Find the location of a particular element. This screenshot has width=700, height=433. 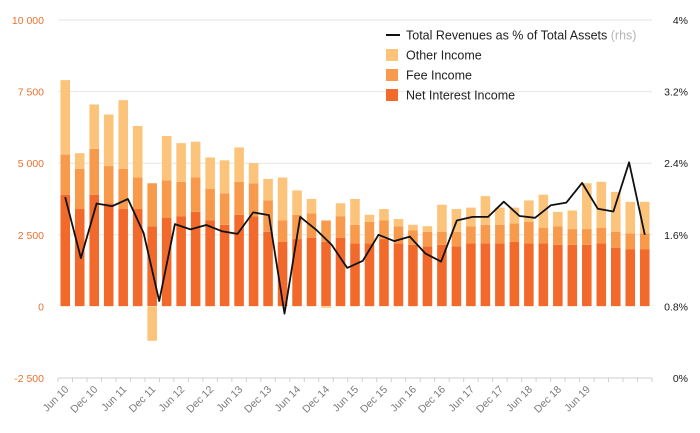

legend-swatch-fee is located at coordinates (392, 75).